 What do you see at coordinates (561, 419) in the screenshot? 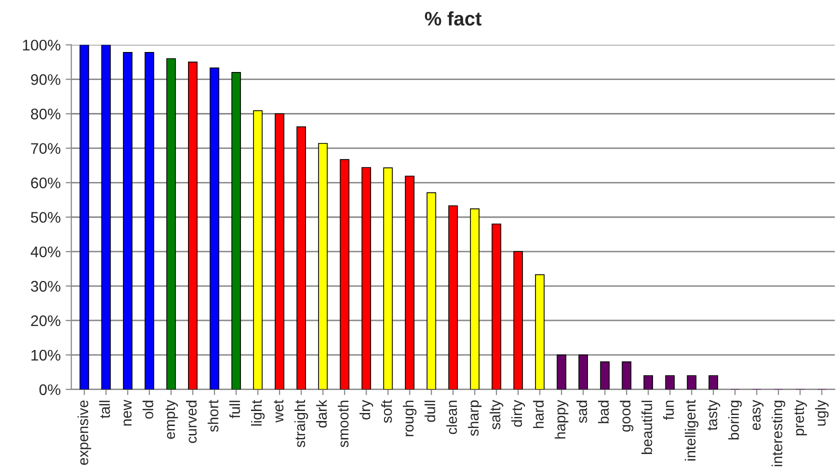
I see `x-tick-label: happy` at bounding box center [561, 419].